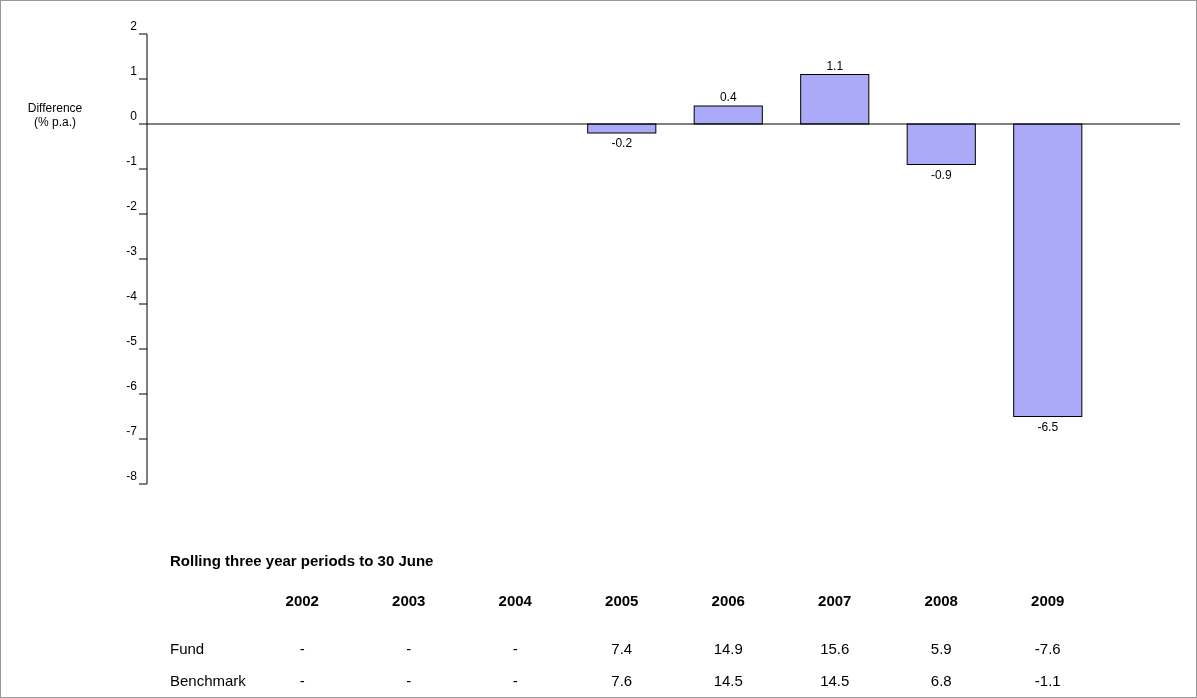 Image resolution: width=1197 pixels, height=698 pixels. Describe the element at coordinates (728, 648) in the screenshot. I see `text: 14.9` at that location.